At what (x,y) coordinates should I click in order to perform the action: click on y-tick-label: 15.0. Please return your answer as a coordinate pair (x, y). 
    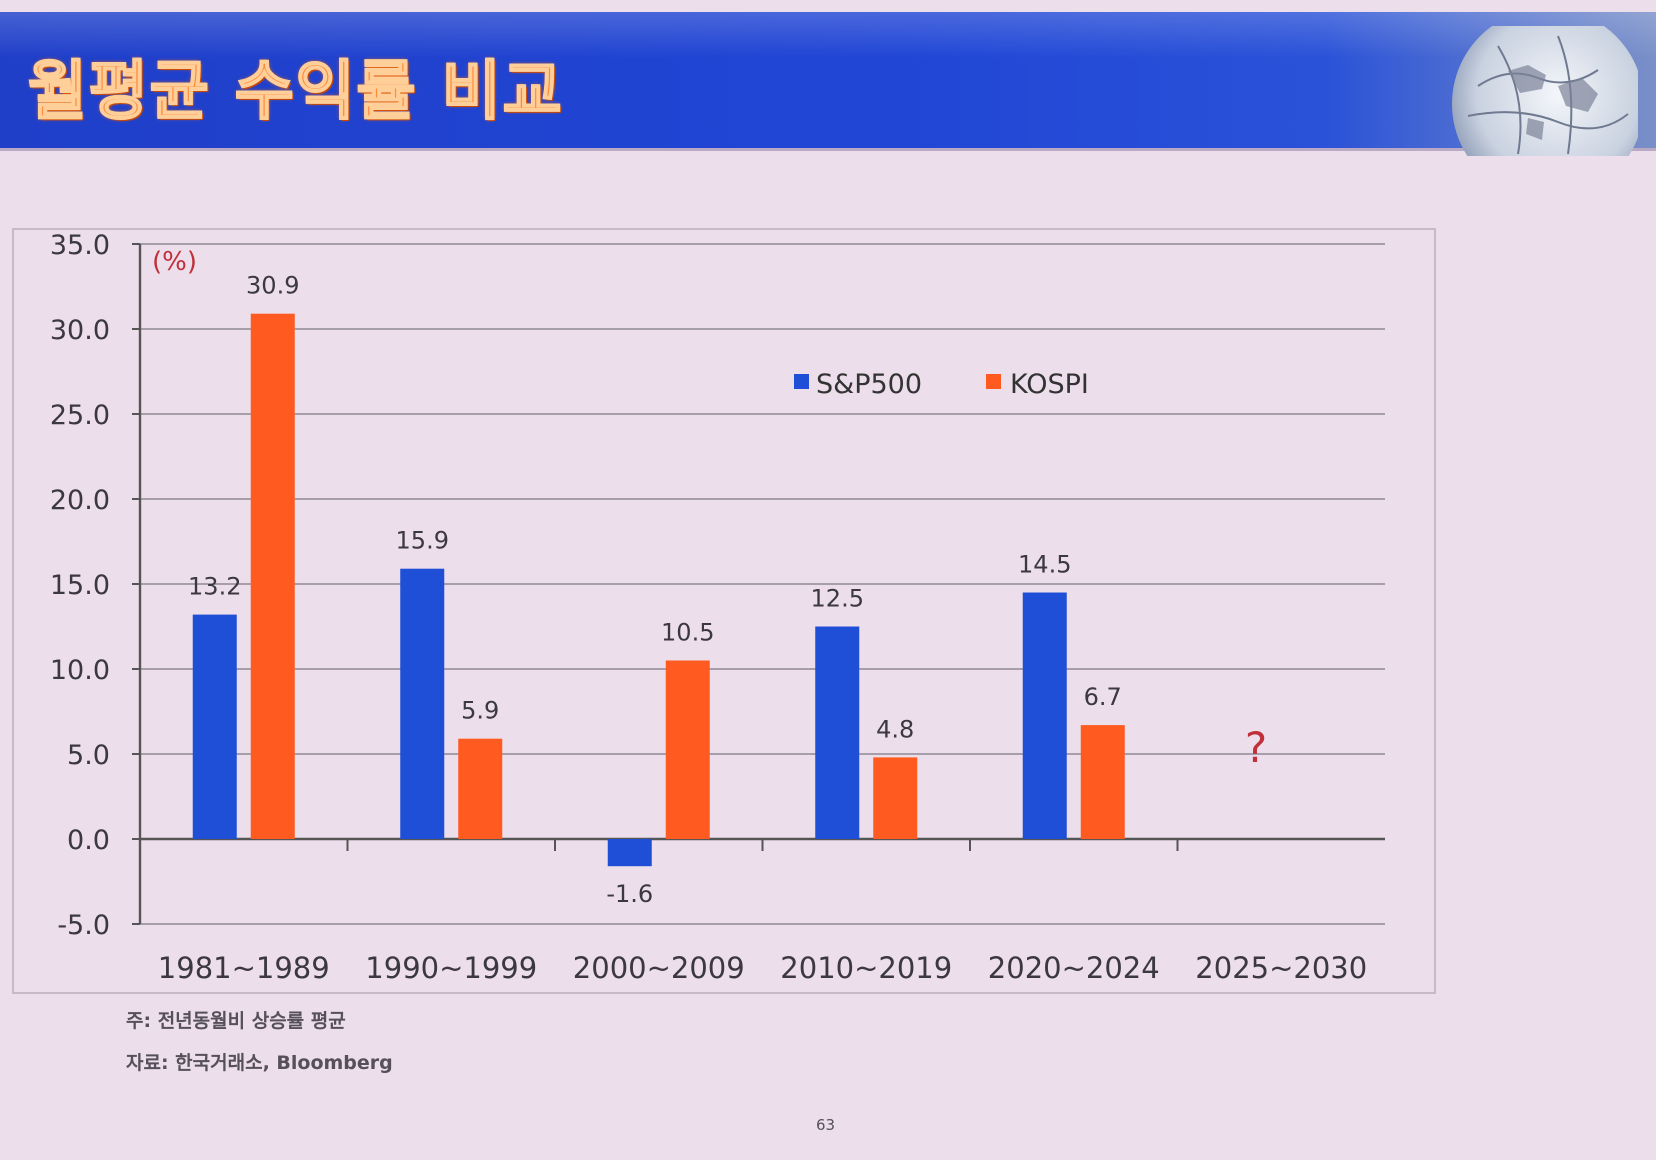
    Looking at the image, I should click on (80, 585).